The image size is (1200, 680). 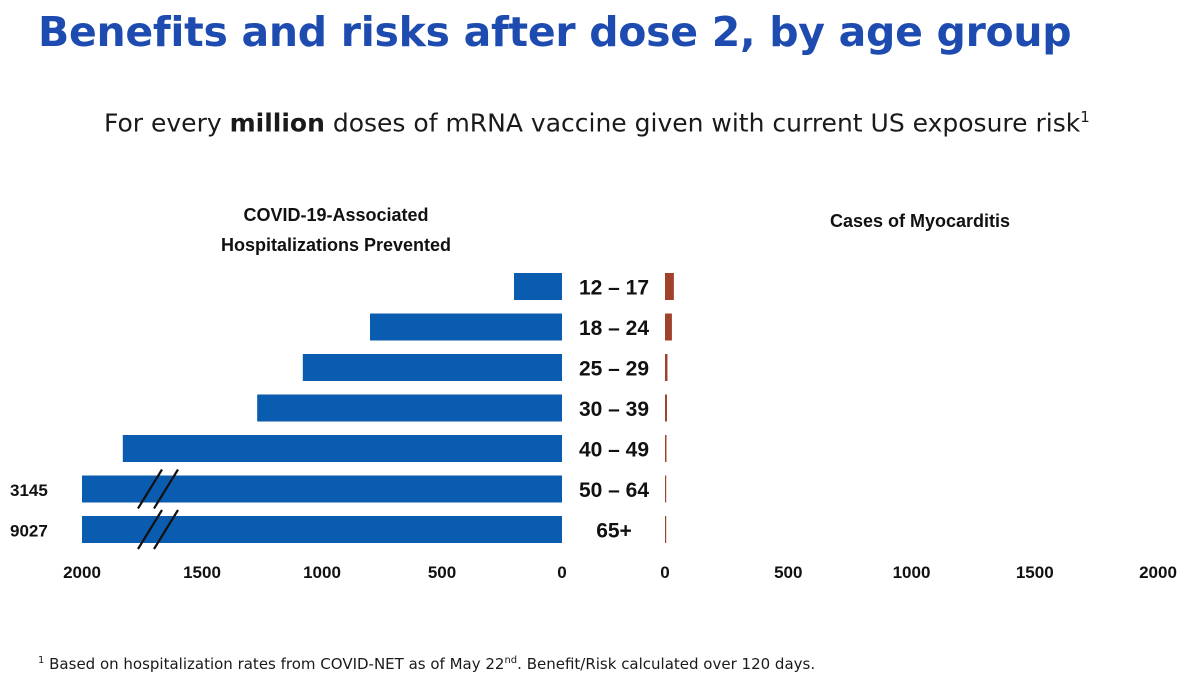 I want to click on benefit-axis-tick: 0, so click(x=561, y=572).